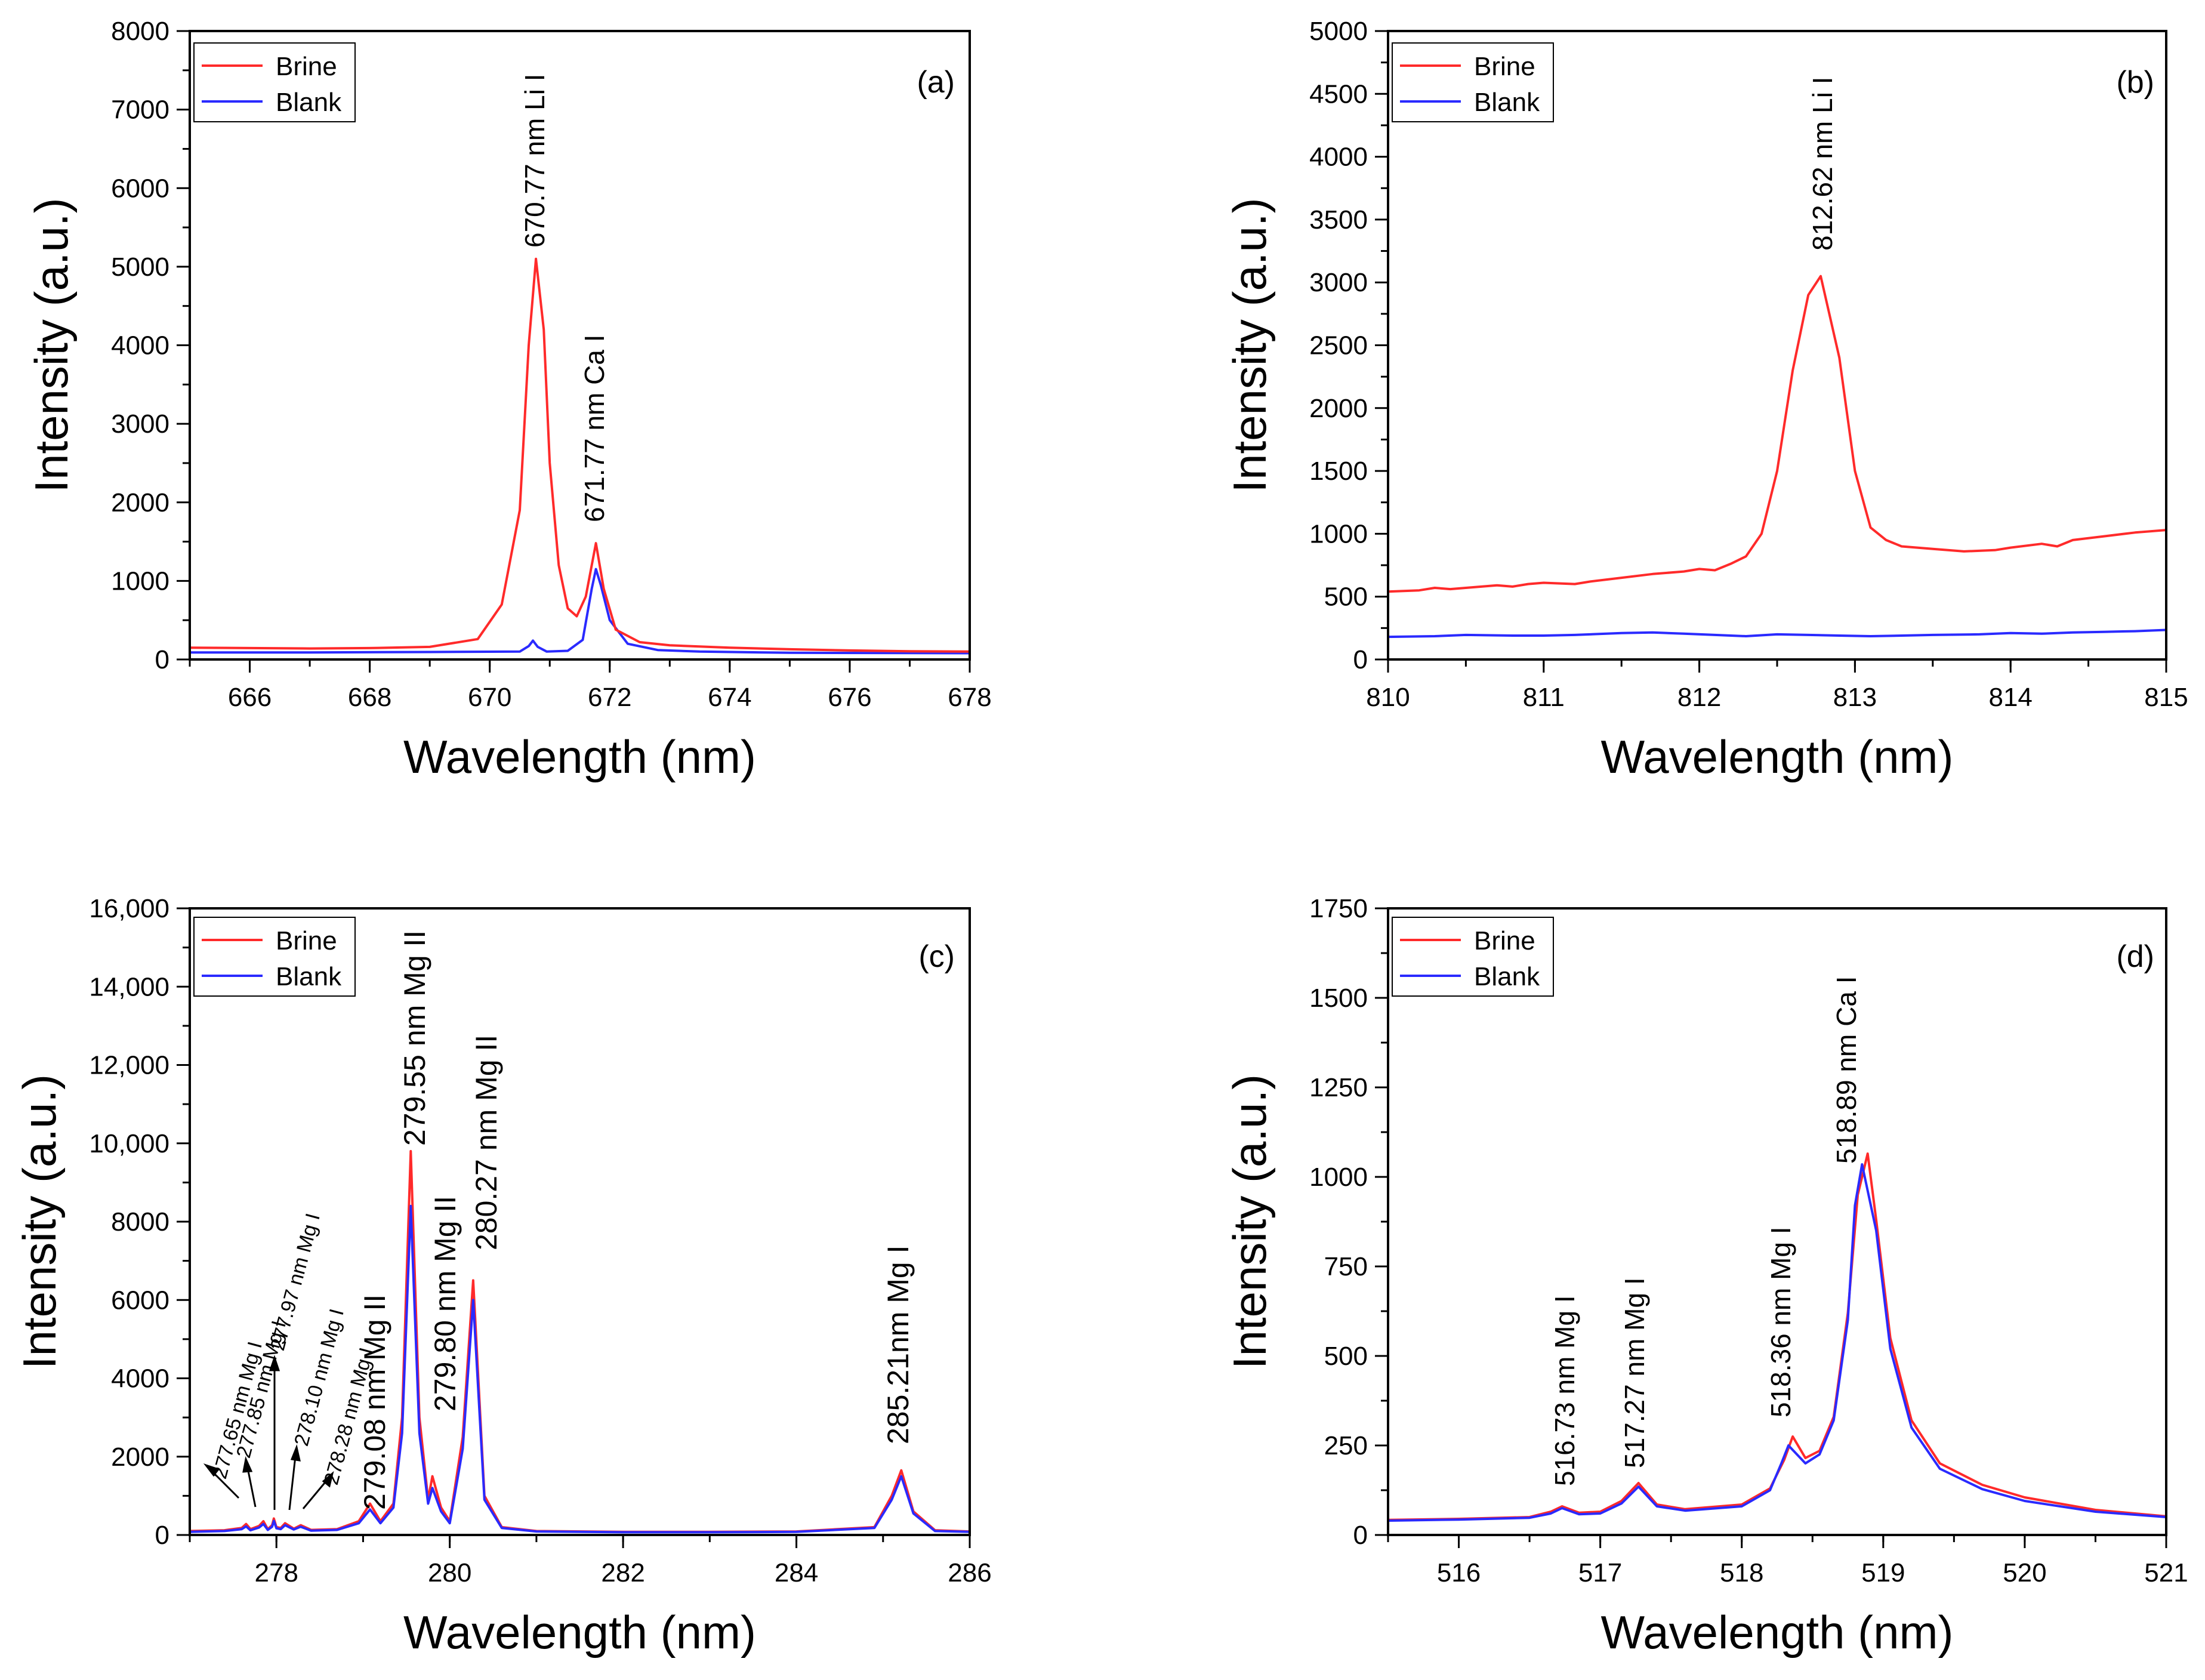 This screenshot has width=2205, height=1680. What do you see at coordinates (450, 1572) in the screenshot?
I see `x-tick-label: 280` at bounding box center [450, 1572].